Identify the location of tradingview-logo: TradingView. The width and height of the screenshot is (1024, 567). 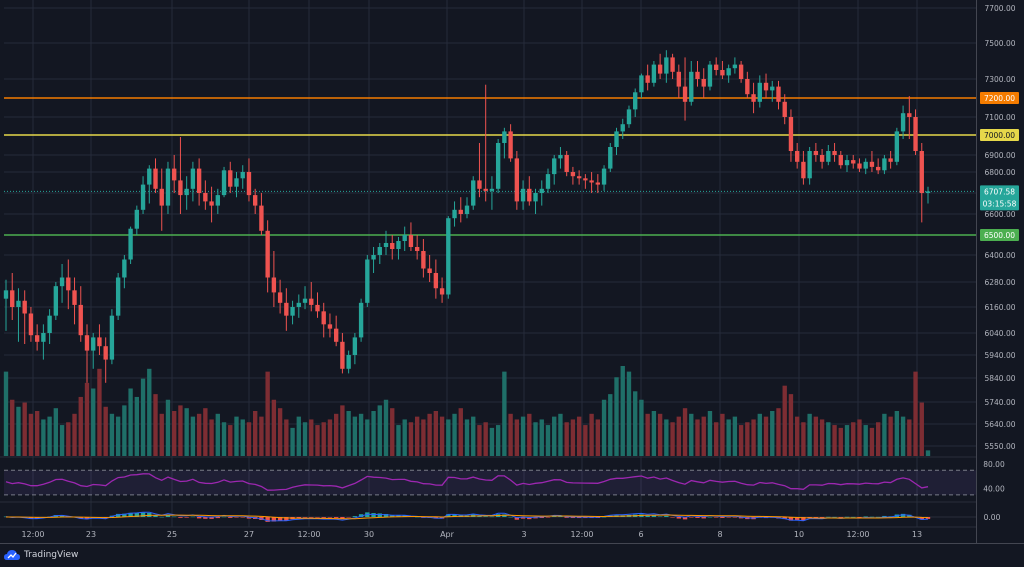
(41, 555).